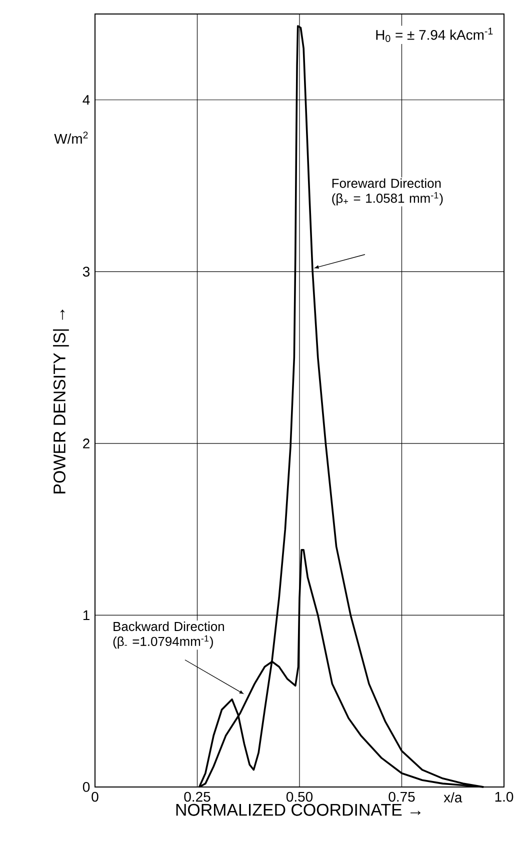 The height and width of the screenshot is (849, 519). What do you see at coordinates (401, 797) in the screenshot?
I see `x-tick-label: 0.75` at bounding box center [401, 797].